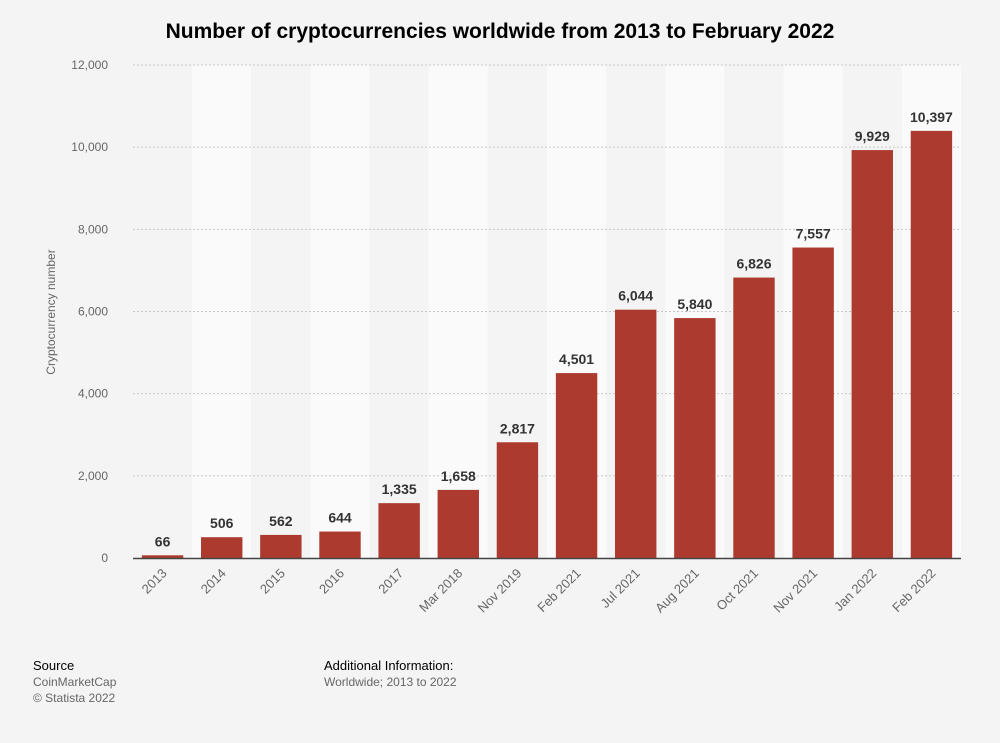  Describe the element at coordinates (517, 428) in the screenshot. I see `bar-value-label: 2,817` at that location.